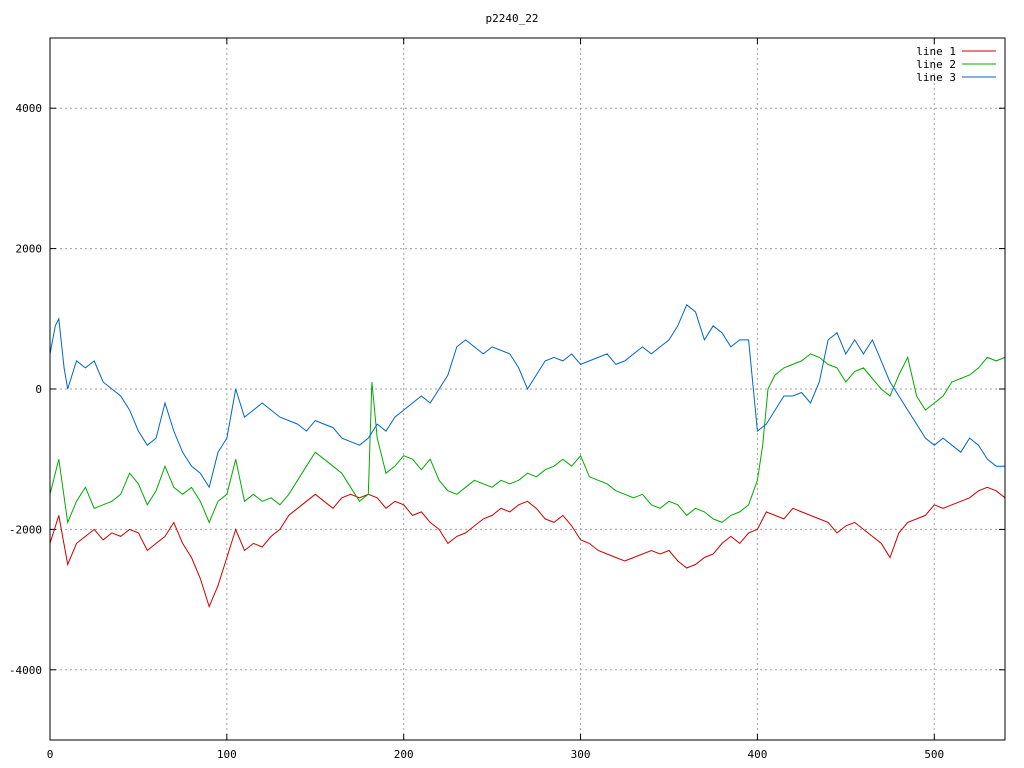 This screenshot has height=768, width=1024. What do you see at coordinates (404, 754) in the screenshot?
I see `x-tick-label: 200` at bounding box center [404, 754].